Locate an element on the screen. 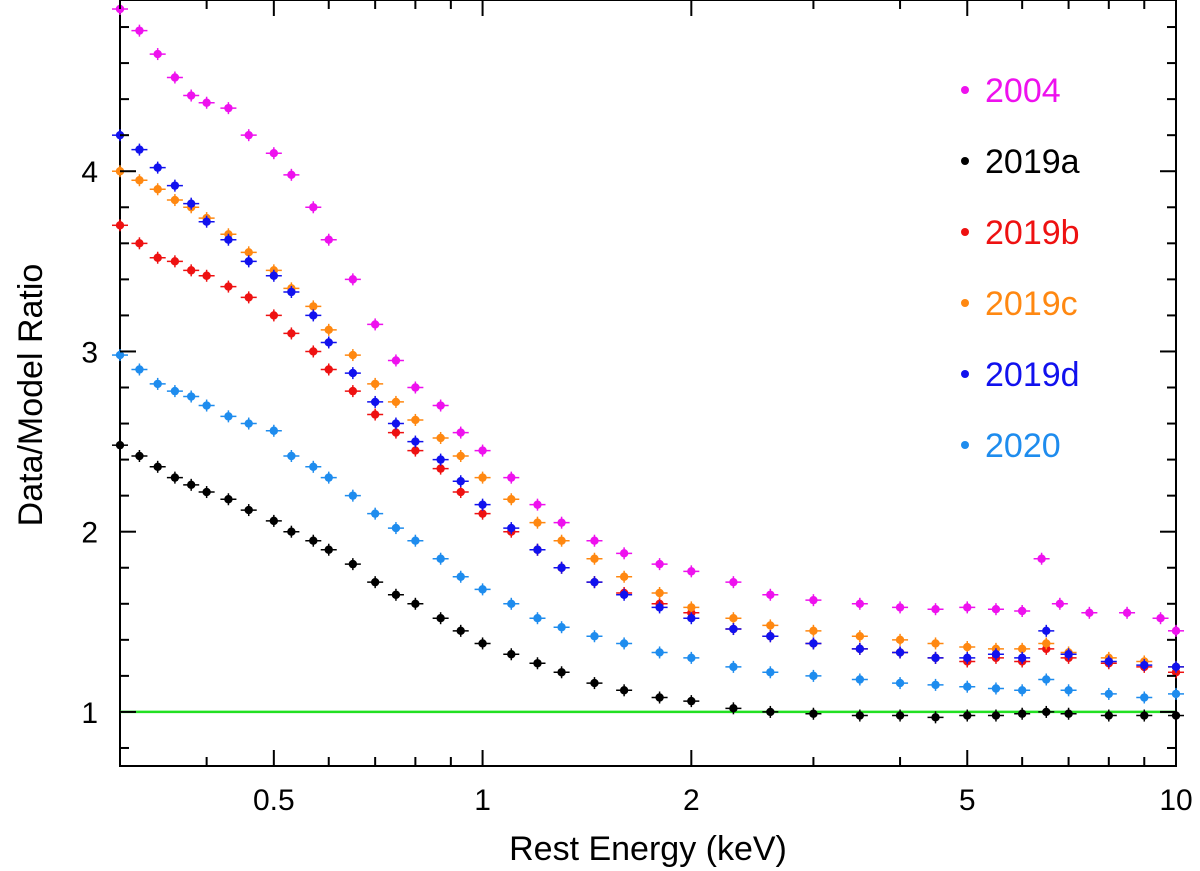  x-tick-label: 2 is located at coordinates (691, 800).